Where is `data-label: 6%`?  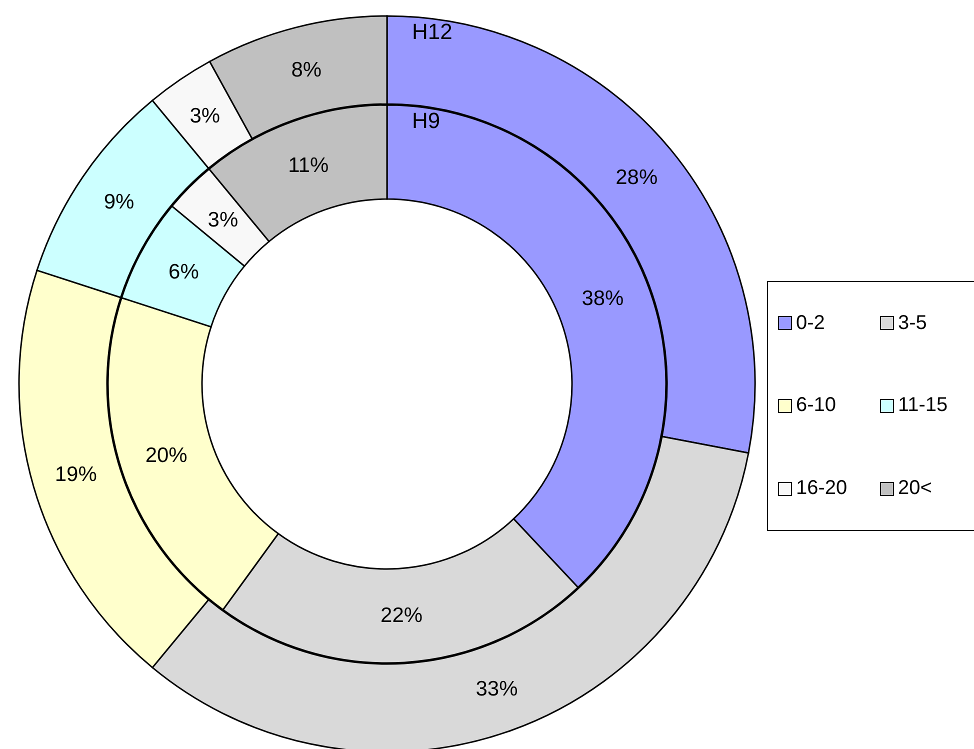
data-label: 6% is located at coordinates (183, 272).